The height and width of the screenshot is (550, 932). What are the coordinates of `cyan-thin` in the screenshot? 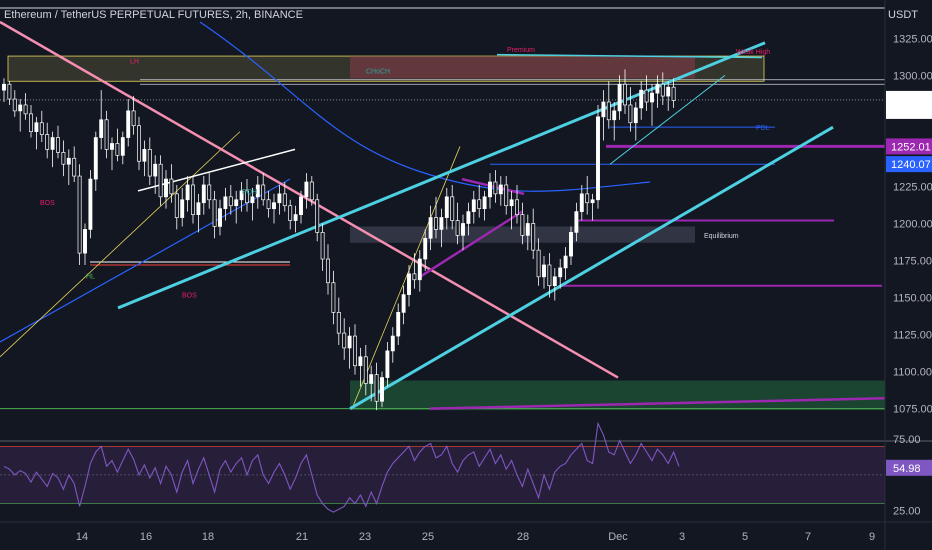 It's located at (667, 119).